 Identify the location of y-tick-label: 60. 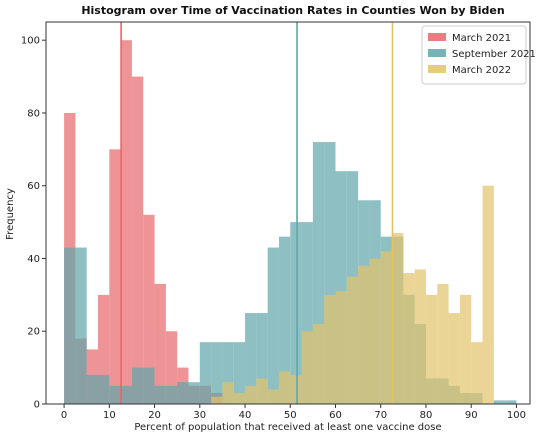
(33, 186).